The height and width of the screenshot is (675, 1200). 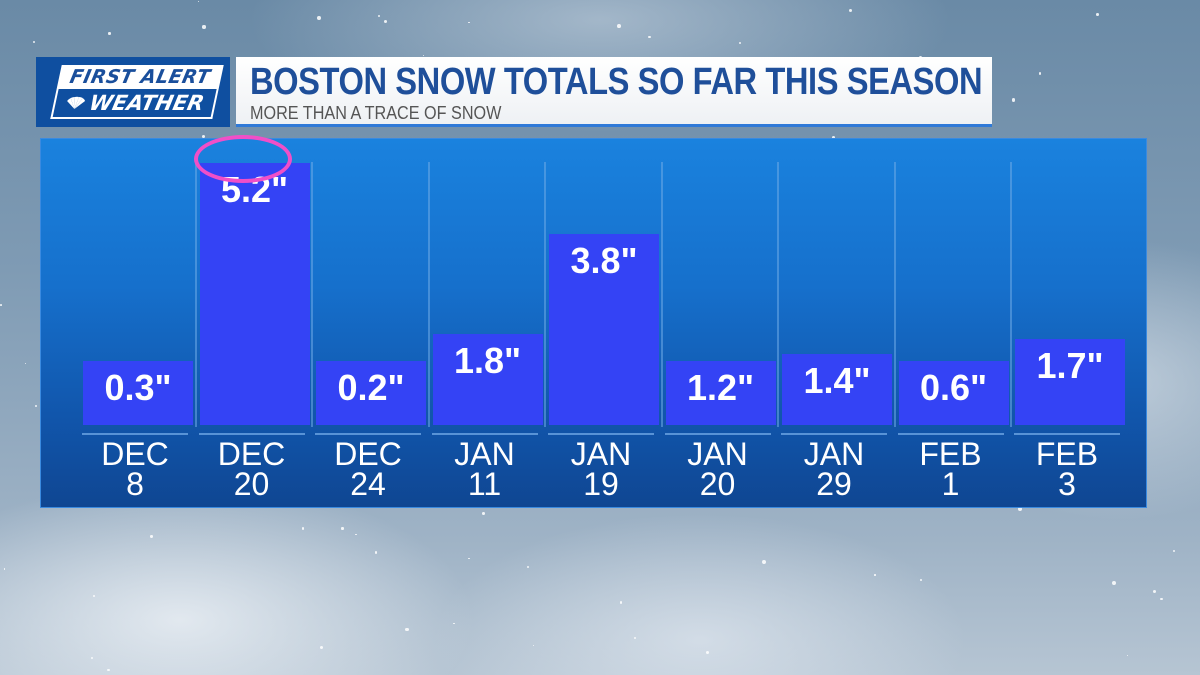 I want to click on bar: 3.8", so click(x=604, y=329).